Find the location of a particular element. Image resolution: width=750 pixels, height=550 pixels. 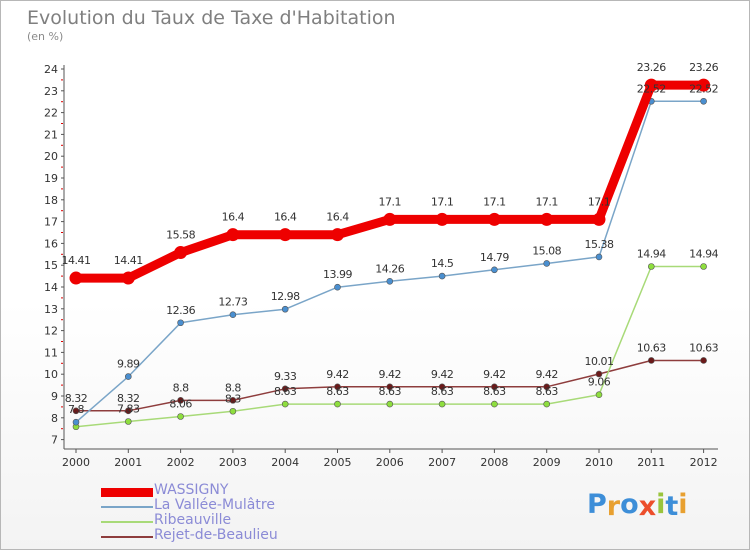

x-tick-label: 2006 is located at coordinates (390, 462).